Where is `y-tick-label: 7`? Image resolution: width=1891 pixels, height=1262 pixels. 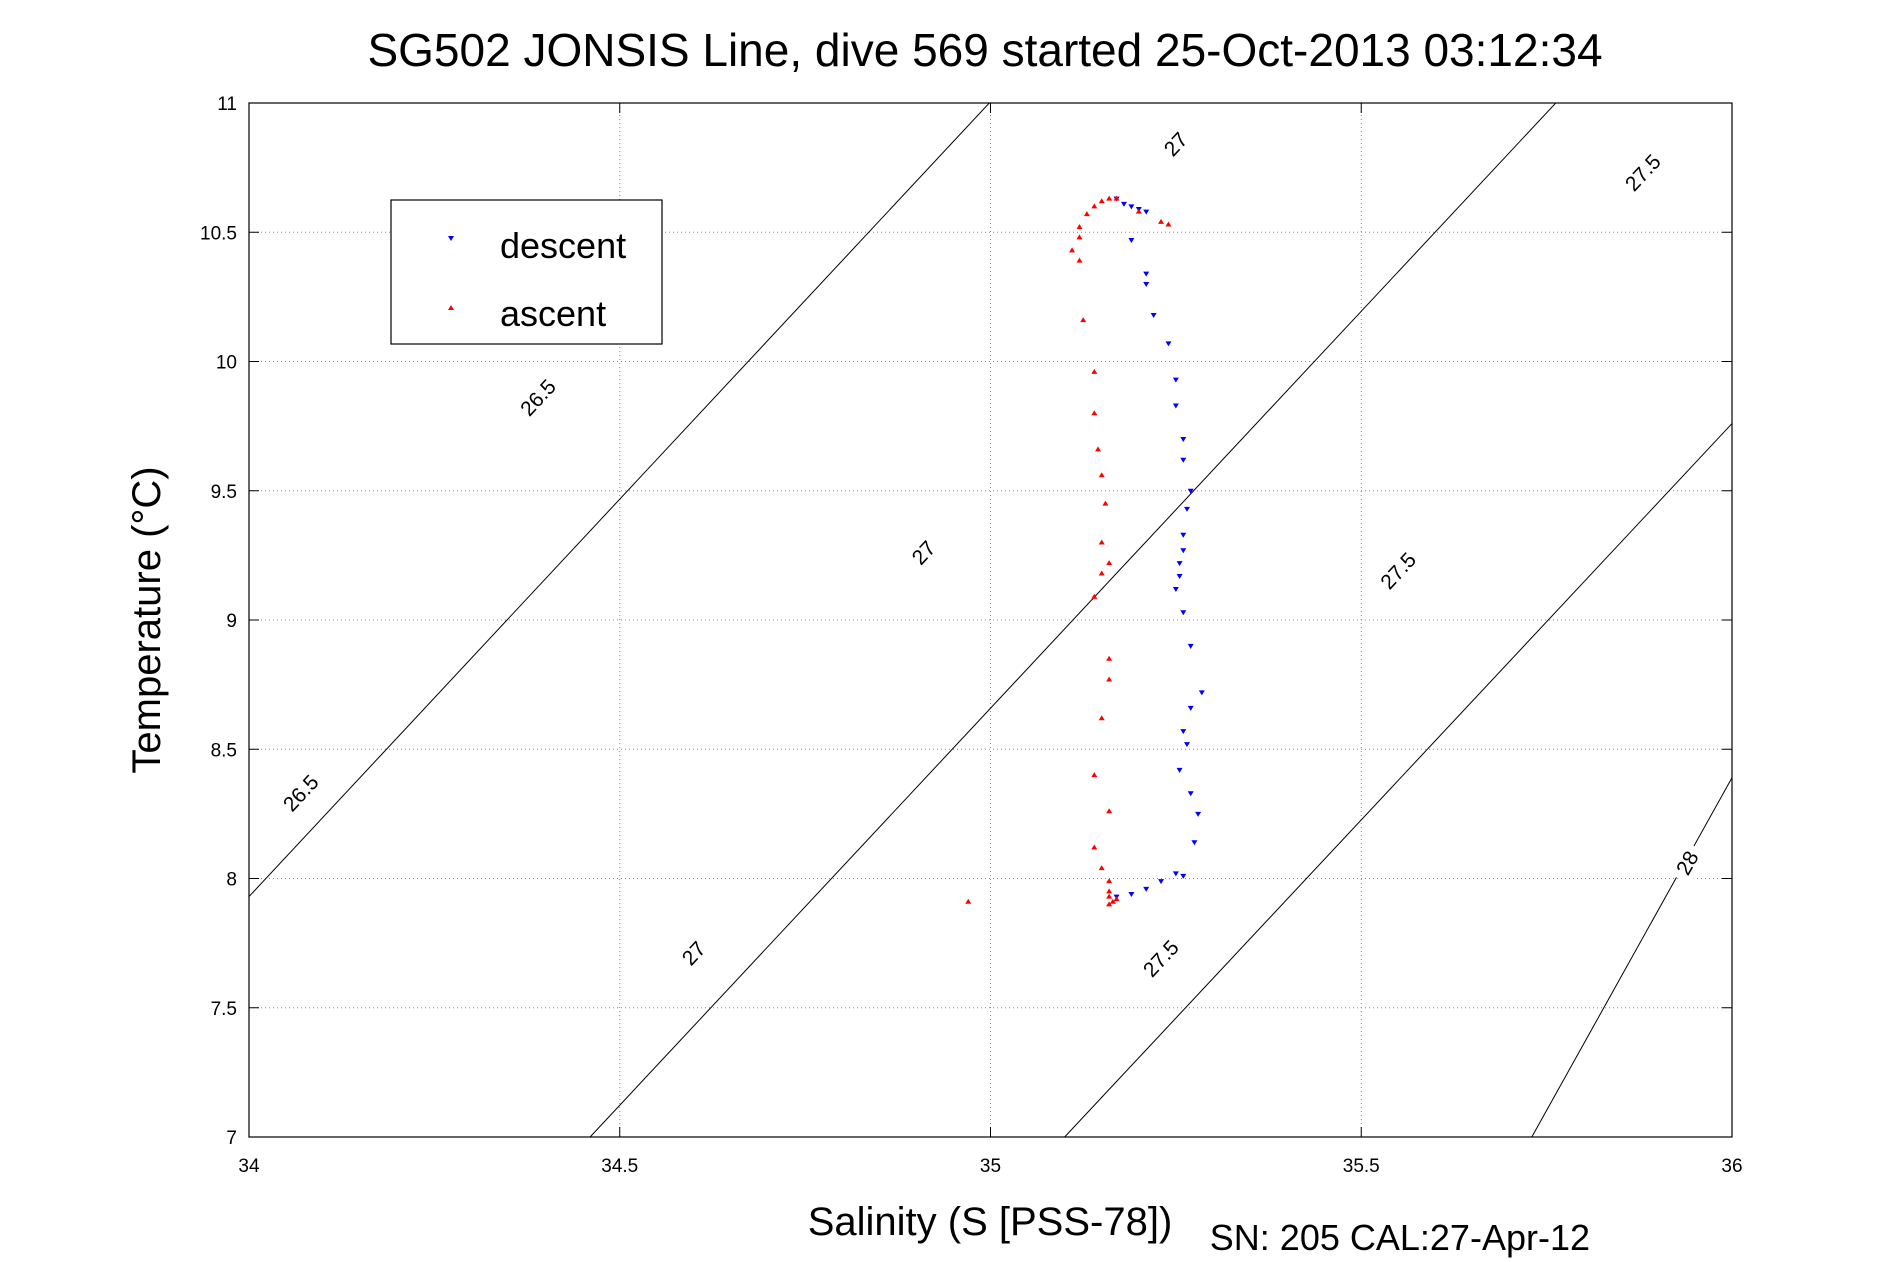
y-tick-label: 7 is located at coordinates (231, 1138).